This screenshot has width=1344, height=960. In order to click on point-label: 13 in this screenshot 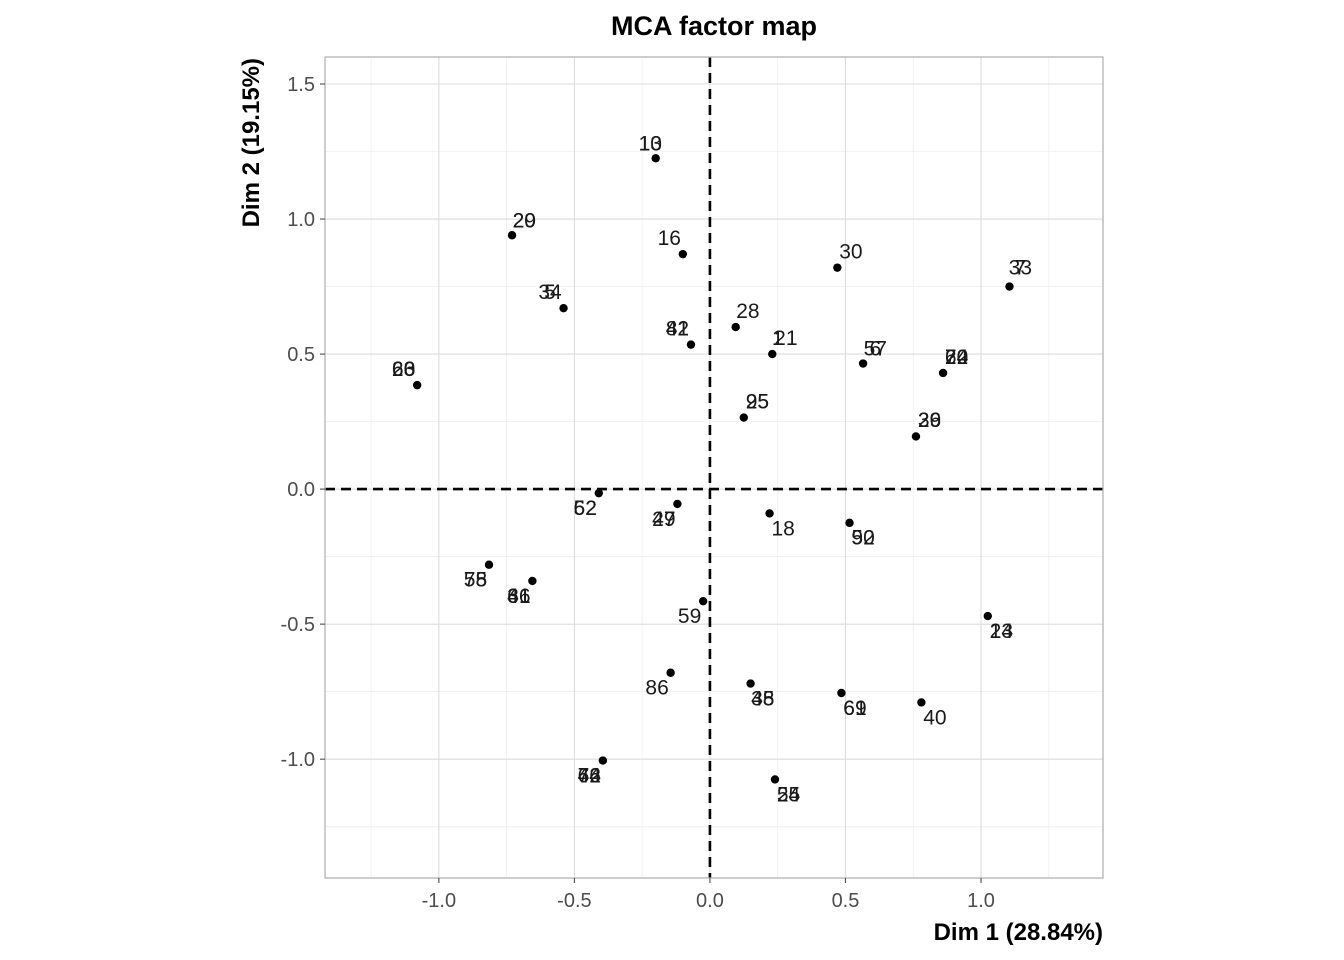, I will do `click(650, 143)`.